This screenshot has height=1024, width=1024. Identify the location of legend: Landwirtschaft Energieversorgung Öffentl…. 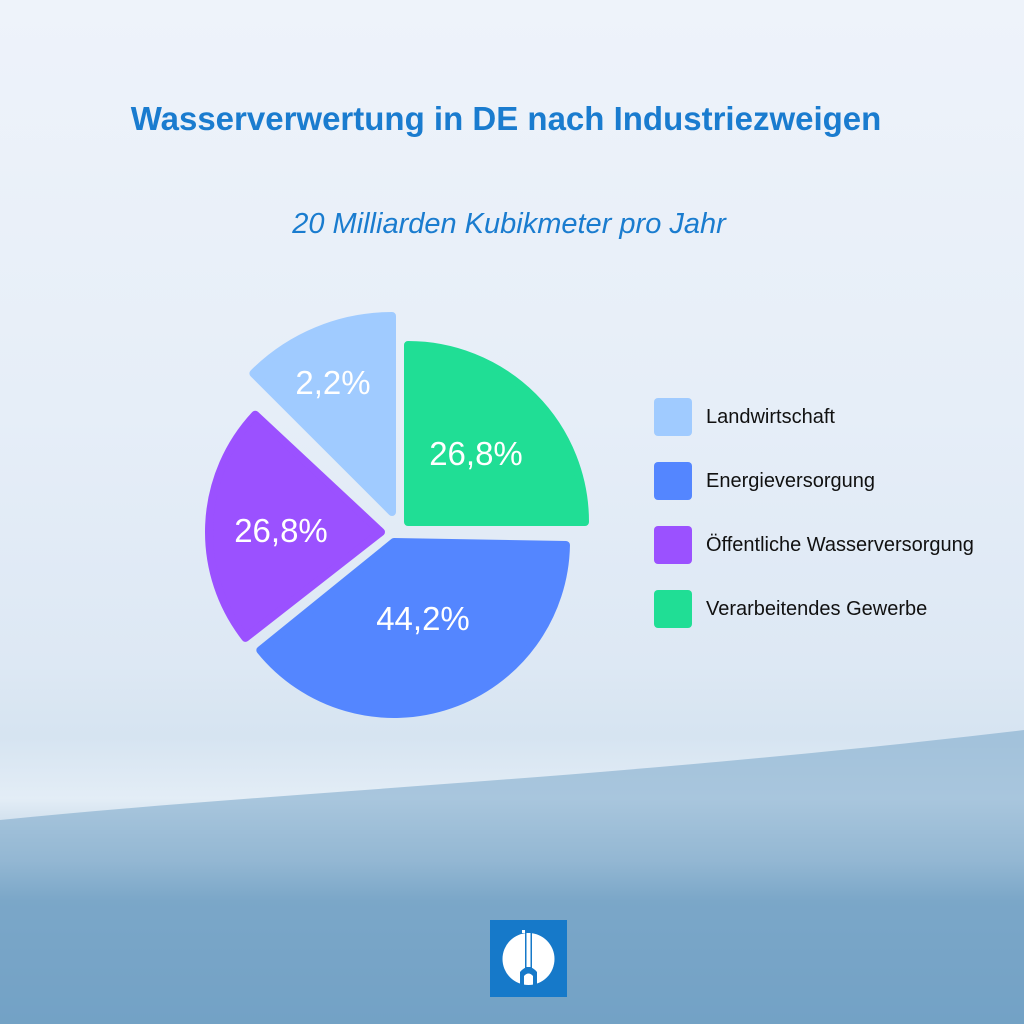
(814, 525).